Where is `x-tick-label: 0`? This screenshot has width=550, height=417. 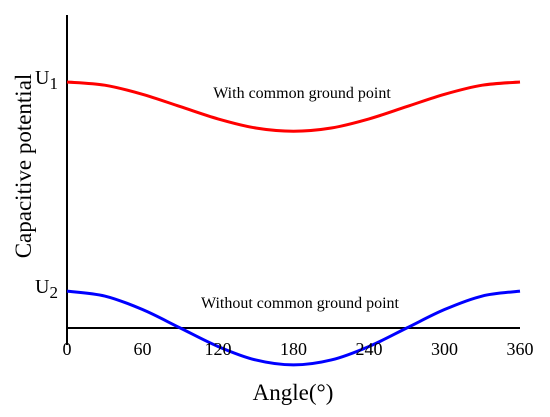
x-tick-label: 0 is located at coordinates (67, 349).